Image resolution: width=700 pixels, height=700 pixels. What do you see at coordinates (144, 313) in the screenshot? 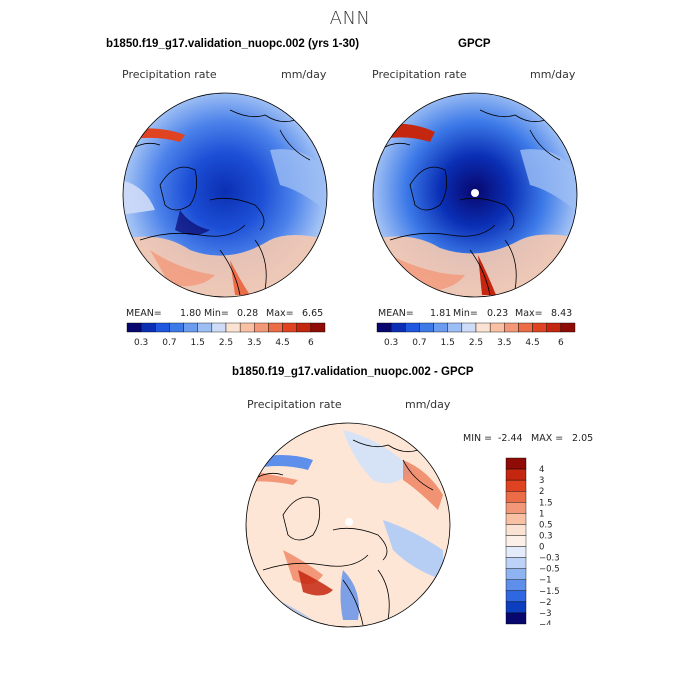
I see `model-mean-label: MEAN=` at bounding box center [144, 313].